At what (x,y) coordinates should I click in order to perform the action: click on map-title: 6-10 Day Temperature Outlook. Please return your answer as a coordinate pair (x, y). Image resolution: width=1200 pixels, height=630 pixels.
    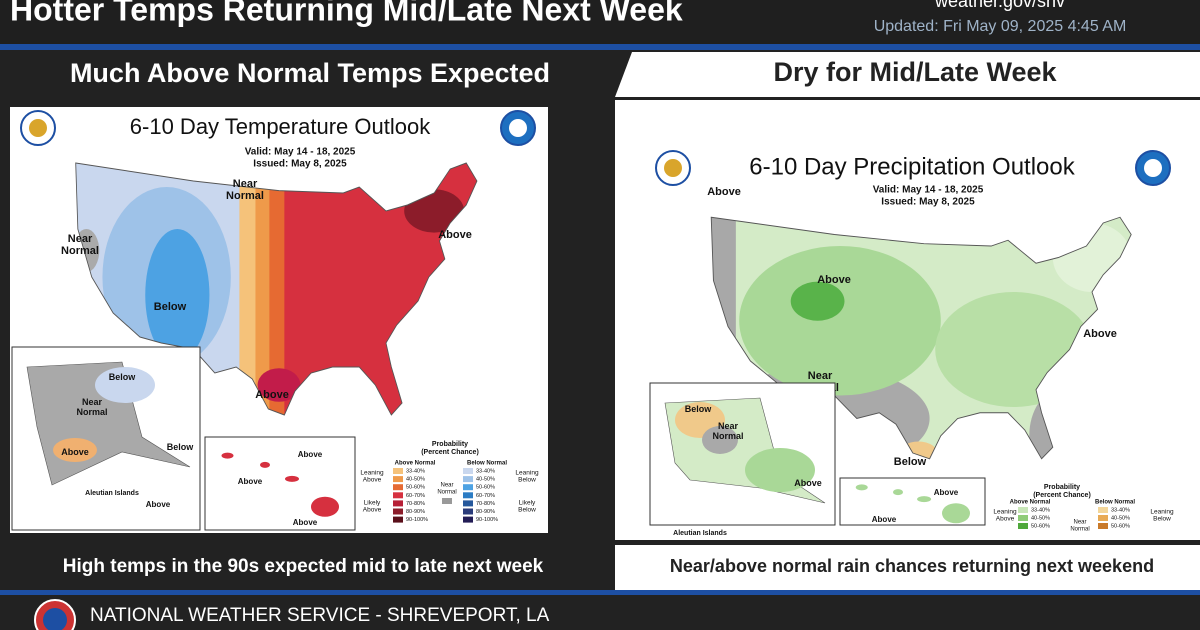
    Looking at the image, I should click on (280, 126).